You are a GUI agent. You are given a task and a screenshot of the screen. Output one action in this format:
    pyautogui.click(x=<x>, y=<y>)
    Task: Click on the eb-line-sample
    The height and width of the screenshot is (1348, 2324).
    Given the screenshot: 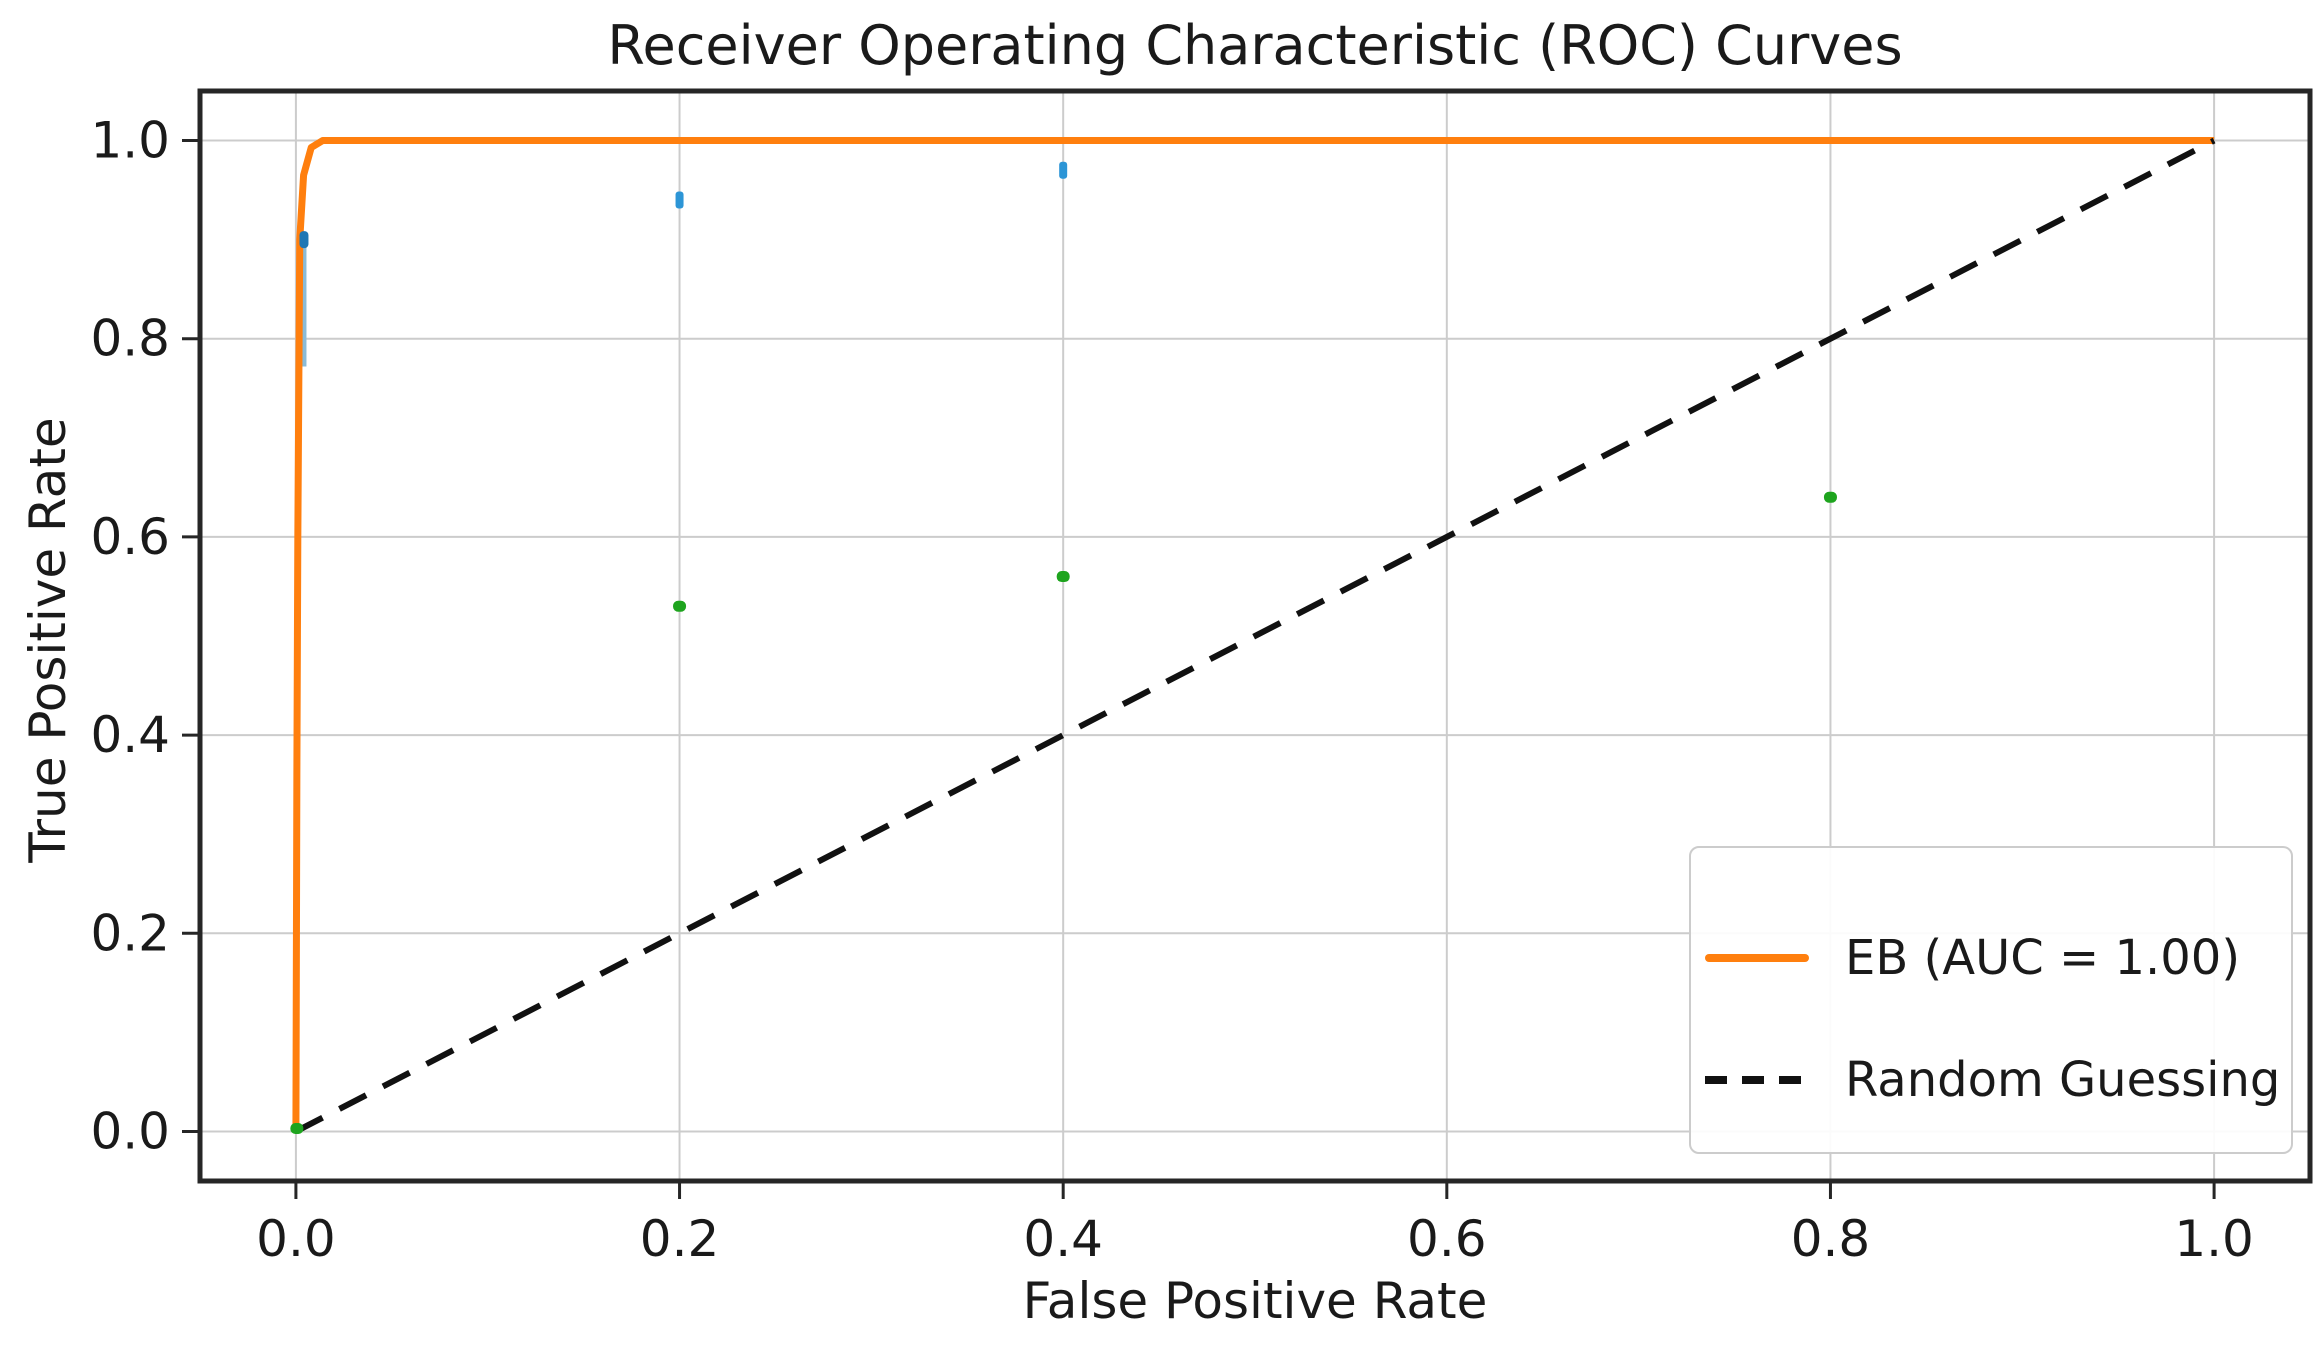 What is the action you would take?
    pyautogui.click(x=1757, y=958)
    